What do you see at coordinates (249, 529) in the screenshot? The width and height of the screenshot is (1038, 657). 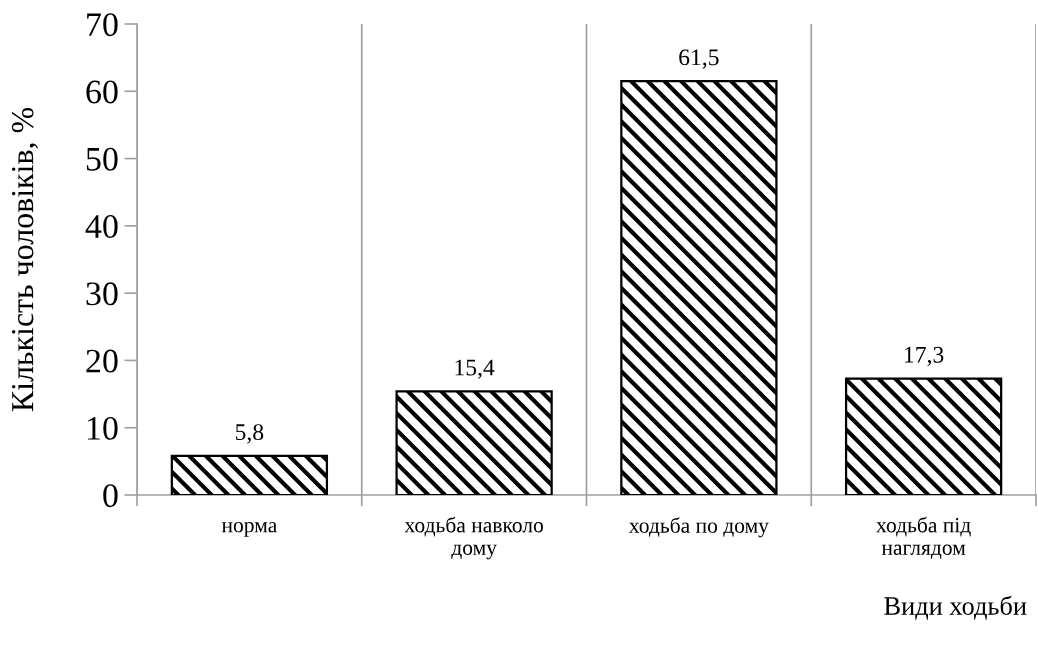 I see `x-tick-label: норма` at bounding box center [249, 529].